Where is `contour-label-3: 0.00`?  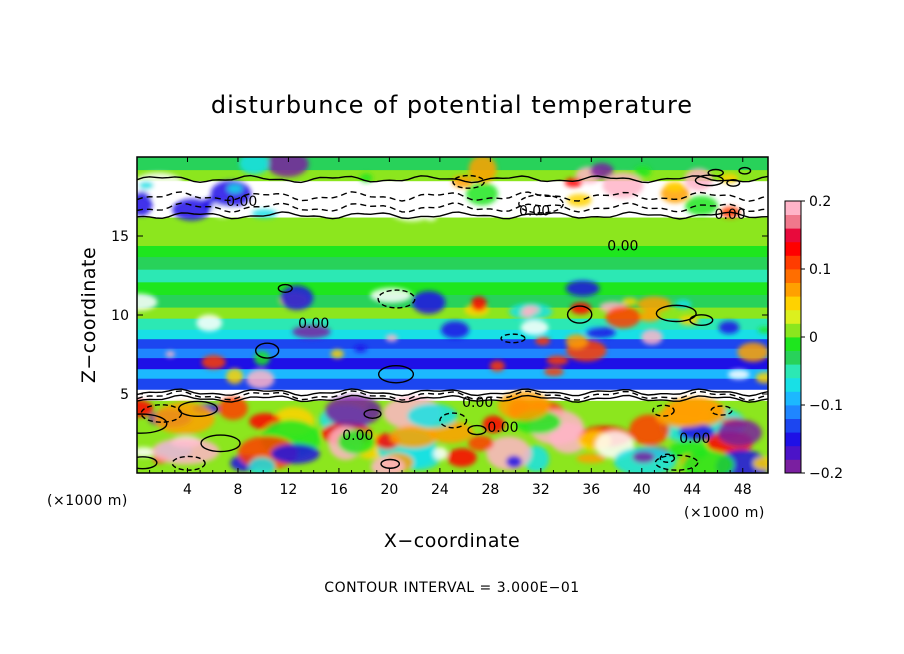 contour-label-3: 0.00 is located at coordinates (730, 215).